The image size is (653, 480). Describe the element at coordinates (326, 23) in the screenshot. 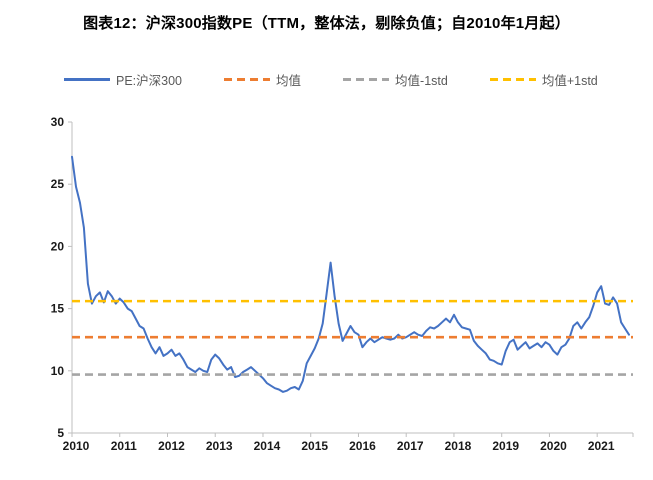

I see `chart-title: 图表12：沪深300指数PE（TTM，整体法，剔除负值；自2010年1月起）` at that location.